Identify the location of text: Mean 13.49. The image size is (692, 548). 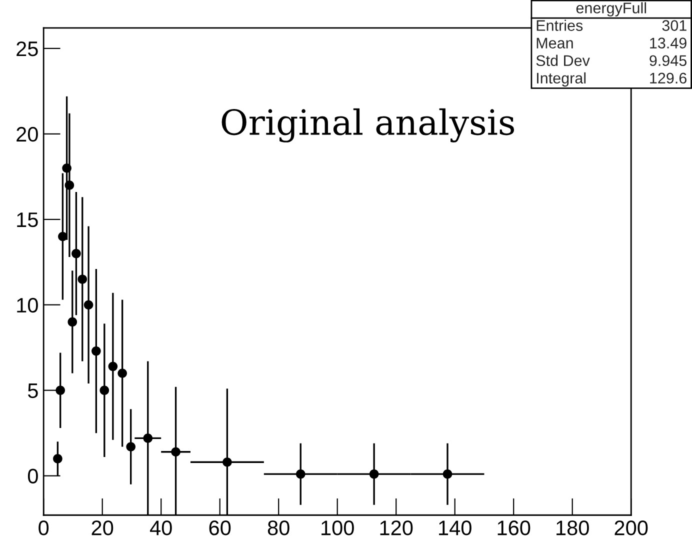
(611, 43).